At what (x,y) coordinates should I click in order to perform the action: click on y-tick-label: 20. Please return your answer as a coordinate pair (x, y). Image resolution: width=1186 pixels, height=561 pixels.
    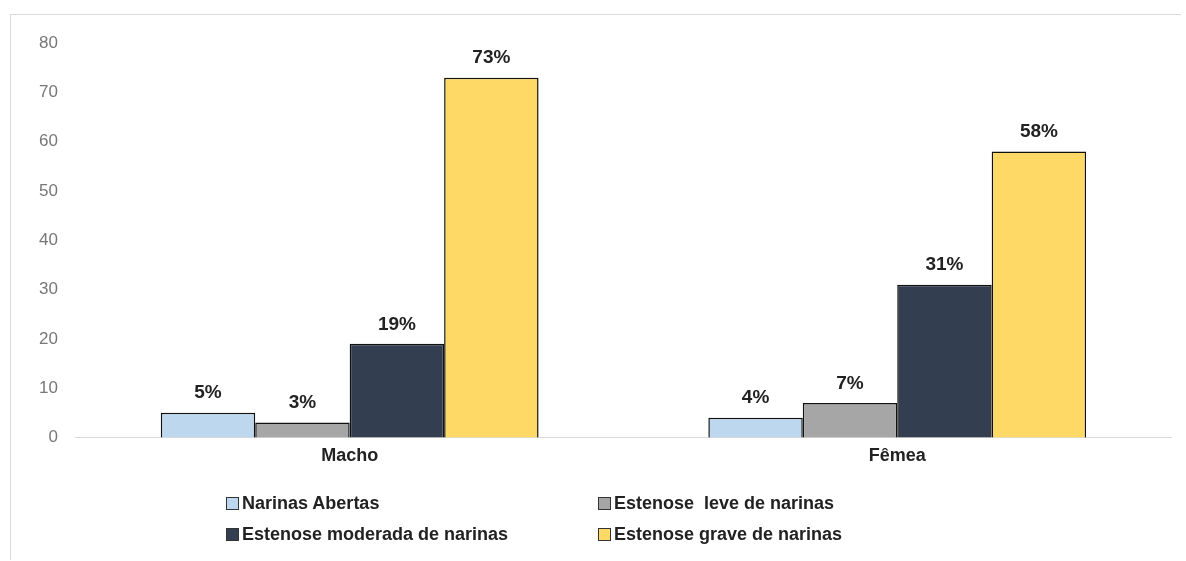
    Looking at the image, I should click on (48, 338).